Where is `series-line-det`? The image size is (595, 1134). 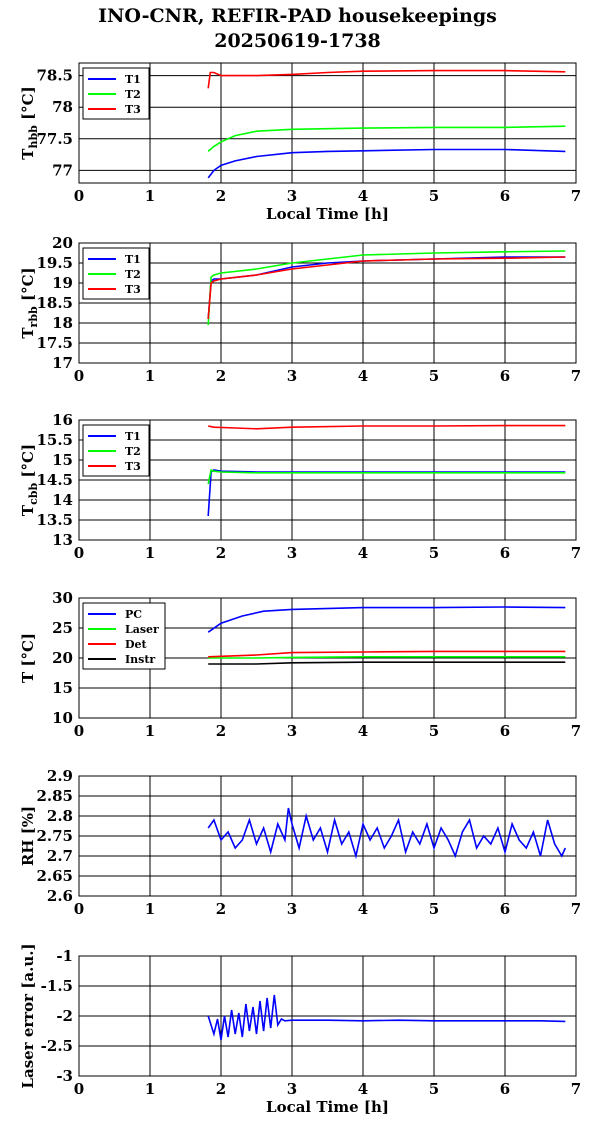 series-line-det is located at coordinates (387, 654).